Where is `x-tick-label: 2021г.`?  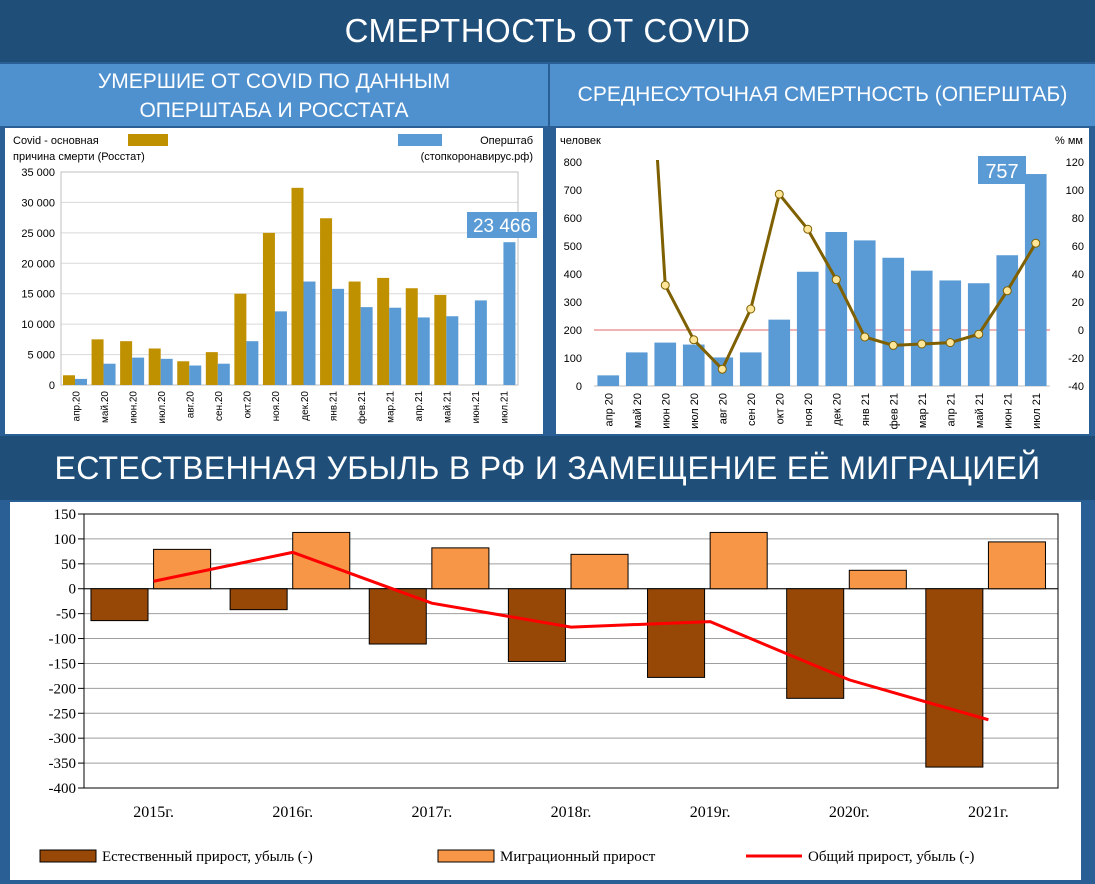
x-tick-label: 2021г. is located at coordinates (988, 812).